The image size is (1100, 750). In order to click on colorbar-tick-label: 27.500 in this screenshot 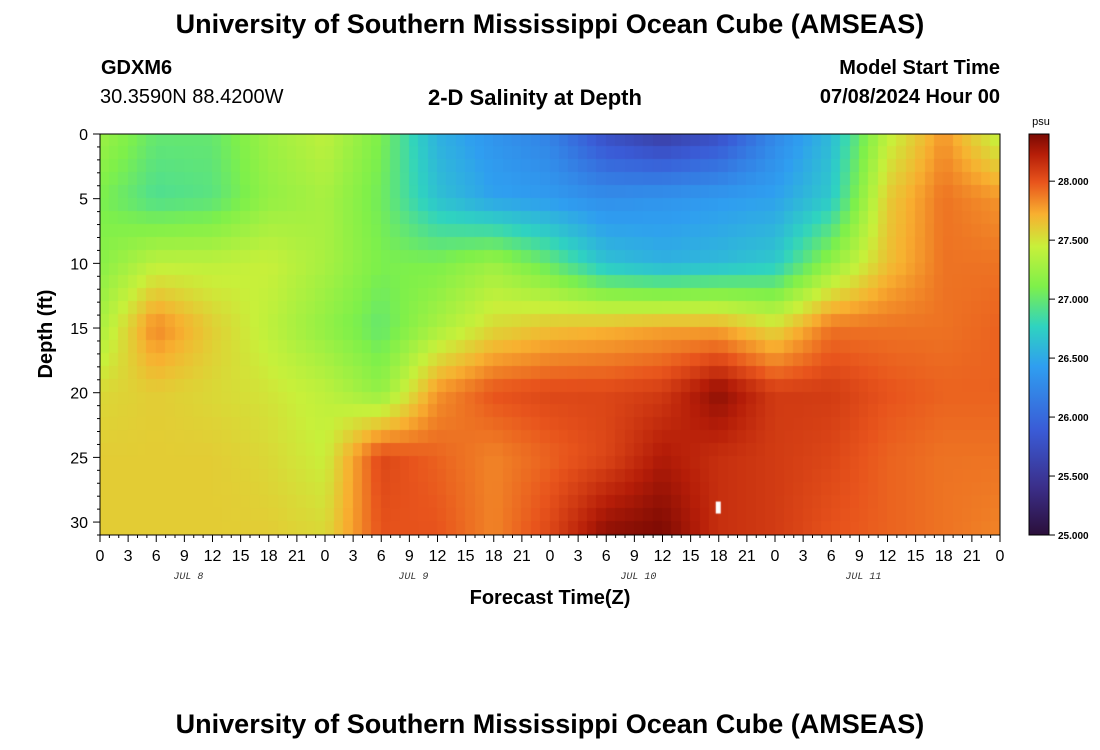, I will do `click(1073, 241)`.